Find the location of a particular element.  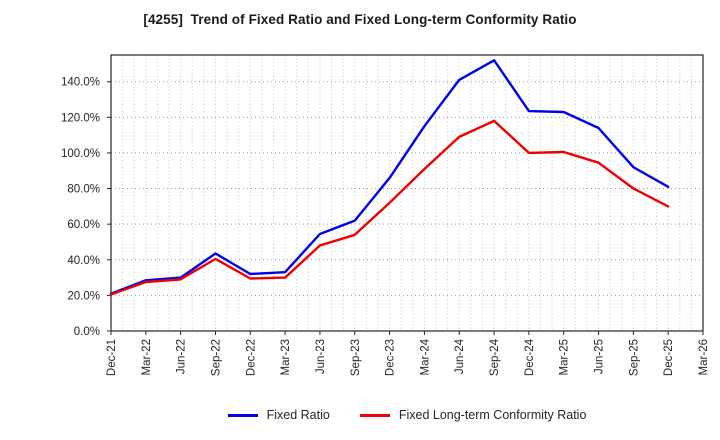

x-tick-label: Dec-25 is located at coordinates (669, 357).